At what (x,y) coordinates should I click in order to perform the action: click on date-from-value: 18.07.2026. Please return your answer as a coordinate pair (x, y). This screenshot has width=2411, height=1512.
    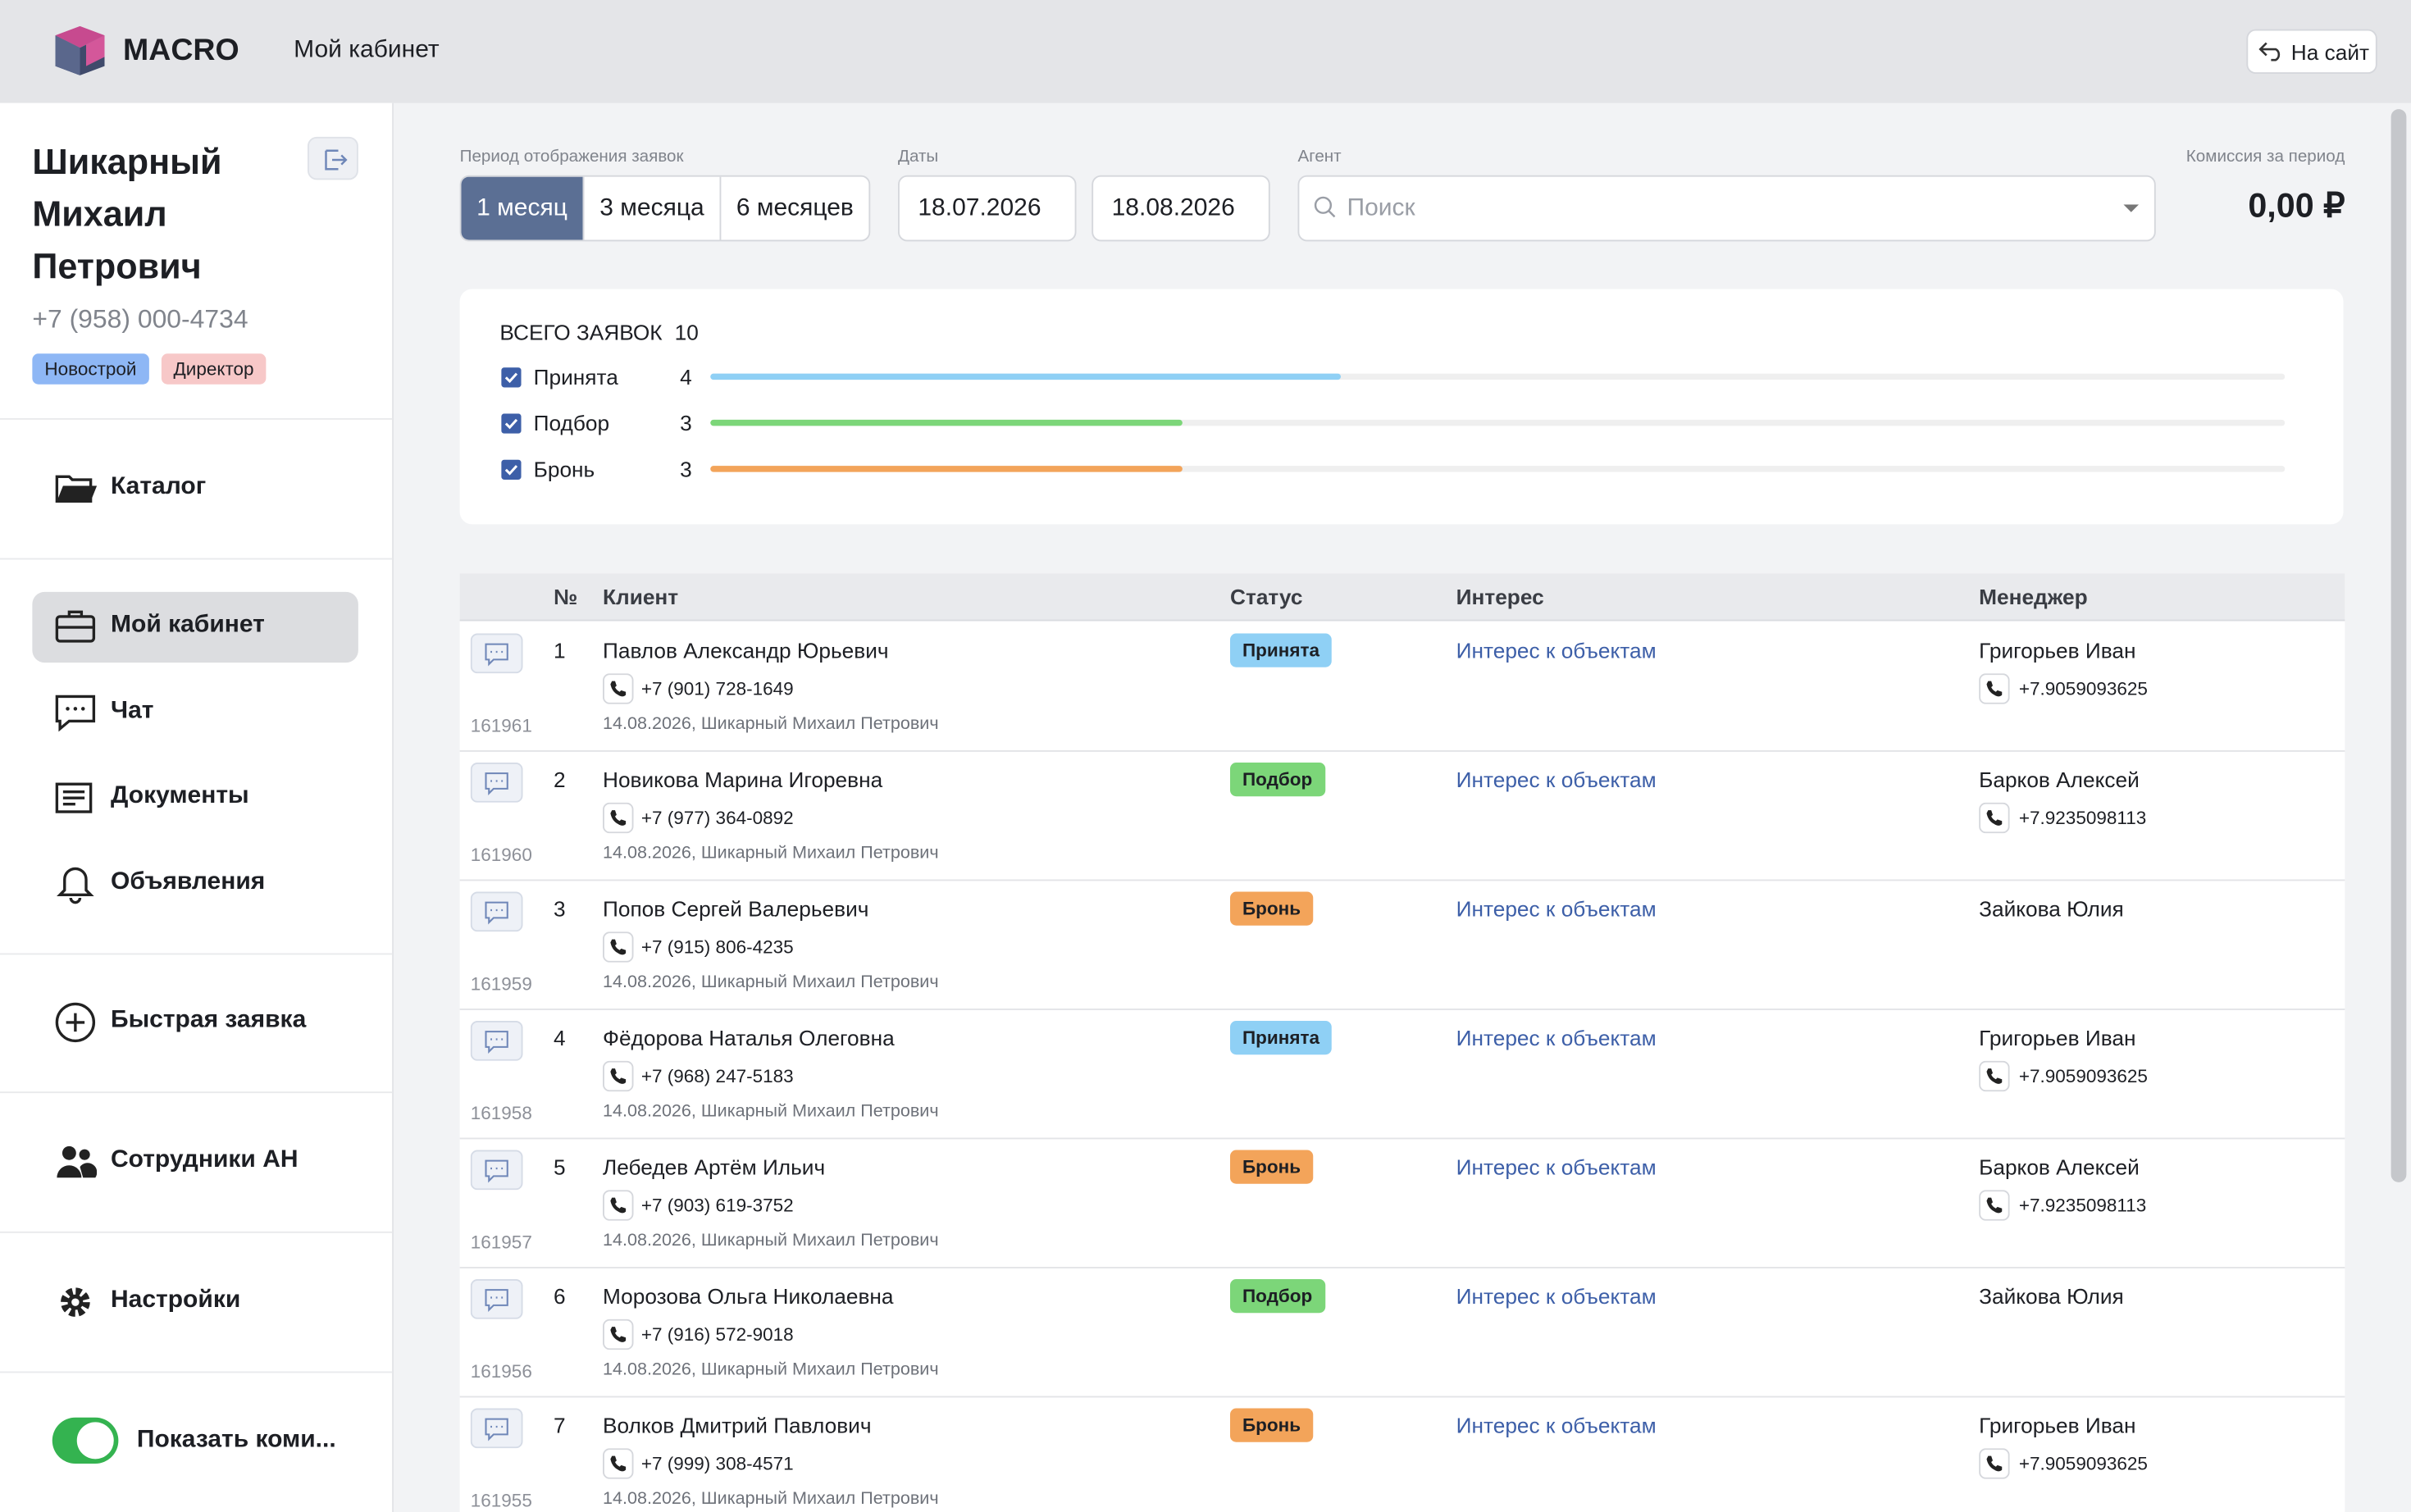
    Looking at the image, I should click on (979, 208).